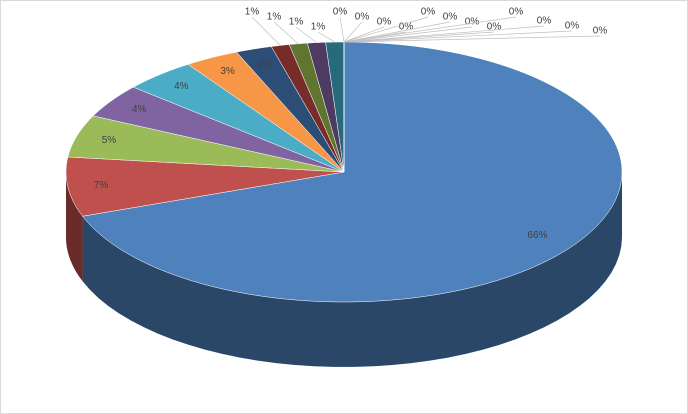 The height and width of the screenshot is (414, 688). What do you see at coordinates (264, 63) in the screenshot?
I see `data-label: 2%` at bounding box center [264, 63].